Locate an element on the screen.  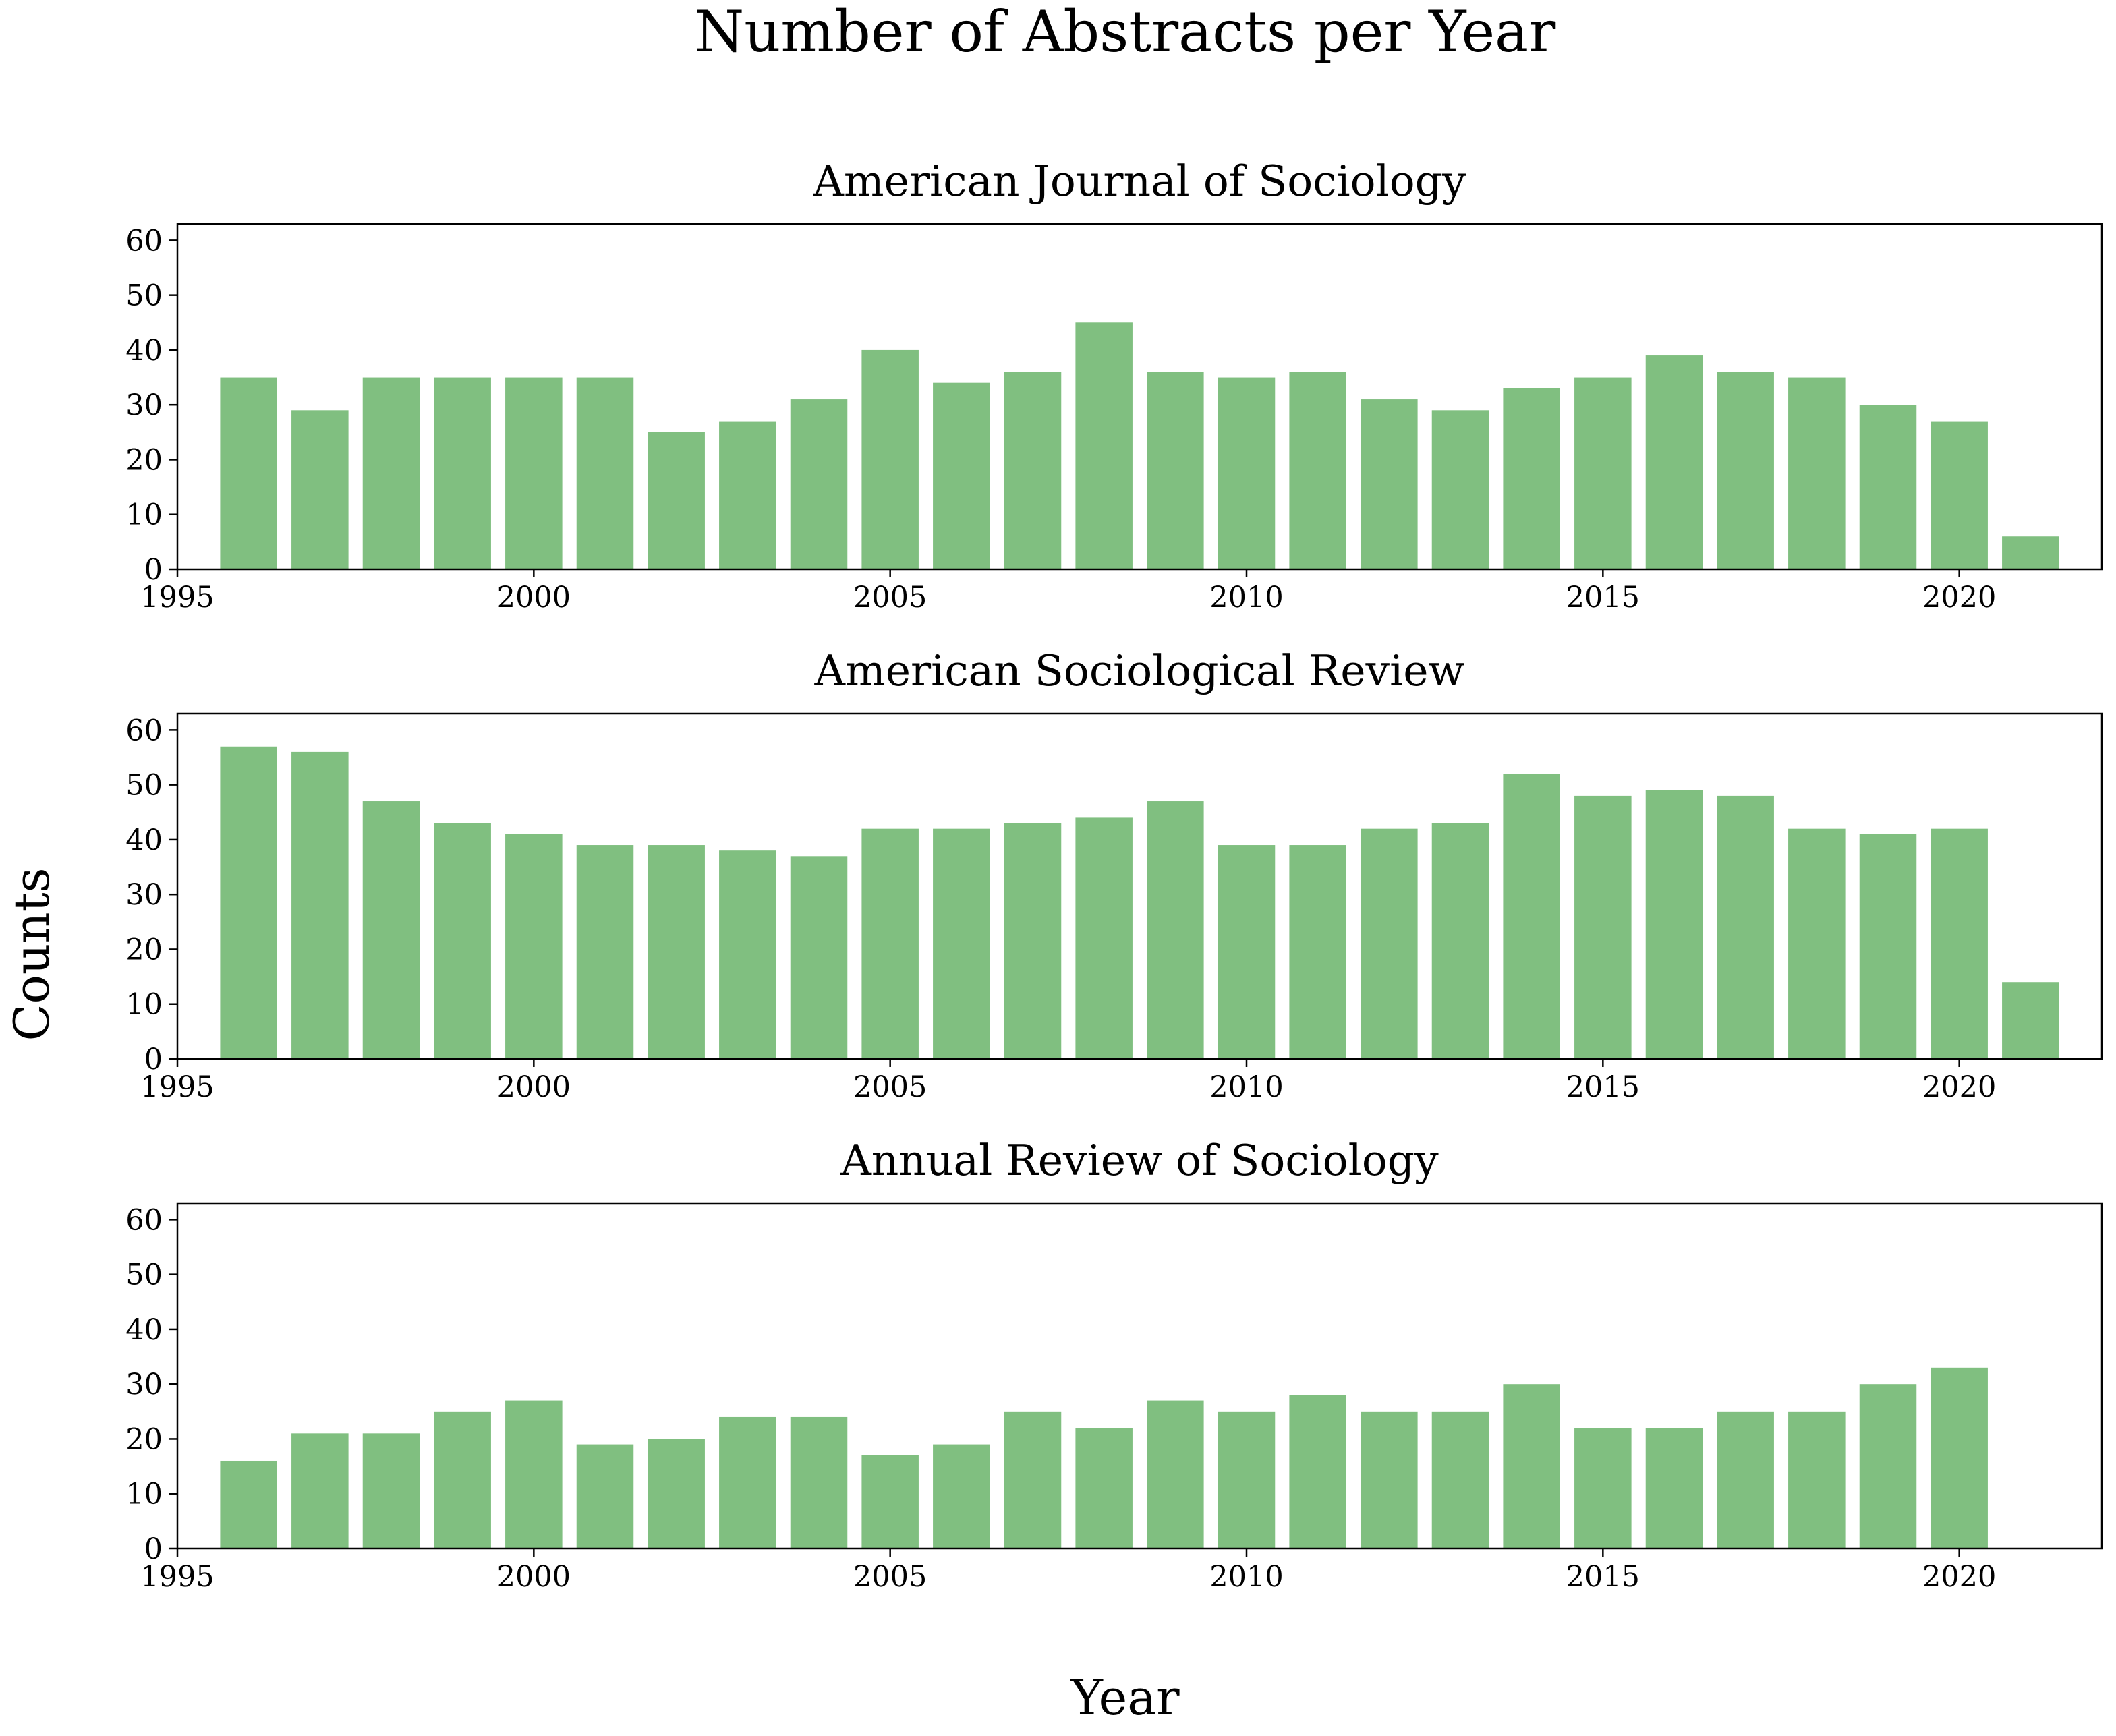
x-tick-label: 2000 is located at coordinates (534, 597).